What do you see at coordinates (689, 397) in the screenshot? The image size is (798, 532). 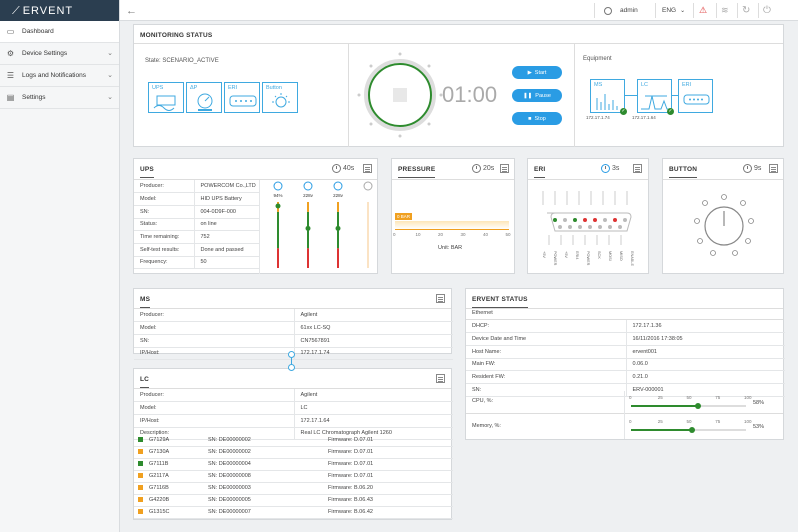 I see `scale-tick: 50` at bounding box center [689, 397].